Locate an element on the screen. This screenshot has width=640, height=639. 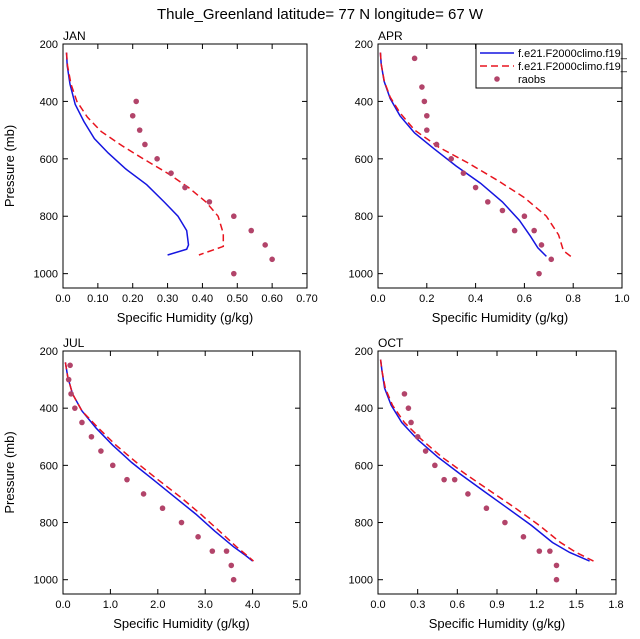
x-tick-label: 0.20 is located at coordinates (132, 299).